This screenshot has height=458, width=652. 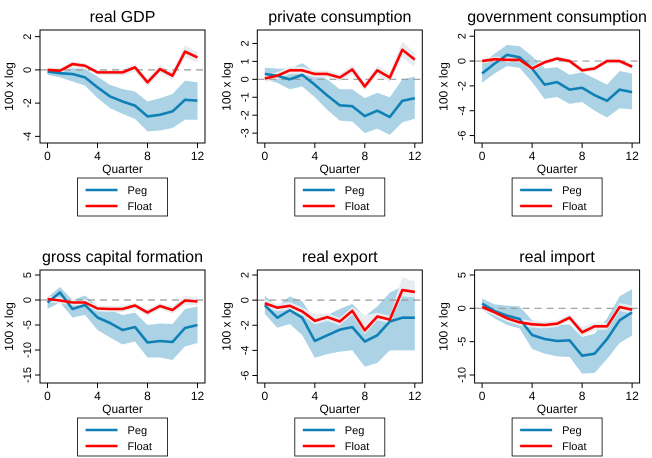 What do you see at coordinates (245, 133) in the screenshot?
I see `y-tick-label: -3` at bounding box center [245, 133].